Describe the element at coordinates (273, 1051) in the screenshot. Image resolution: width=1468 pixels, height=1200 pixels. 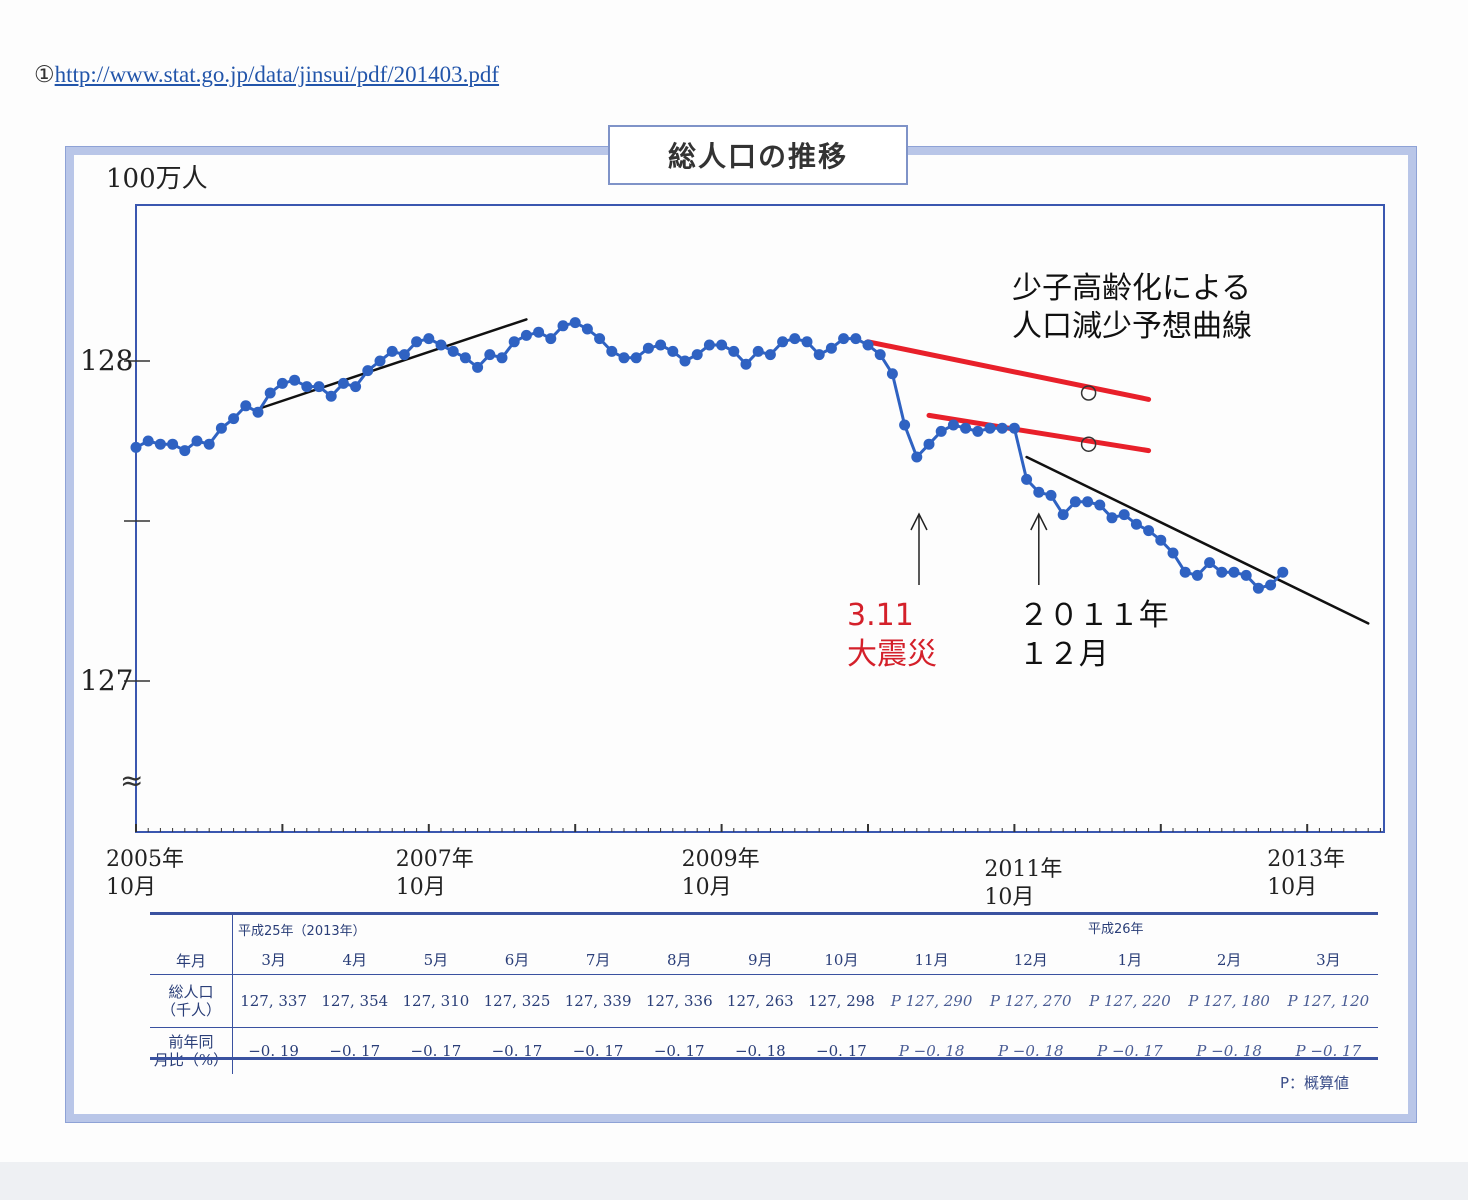
I see `ratio-cell: −0. 19` at that location.